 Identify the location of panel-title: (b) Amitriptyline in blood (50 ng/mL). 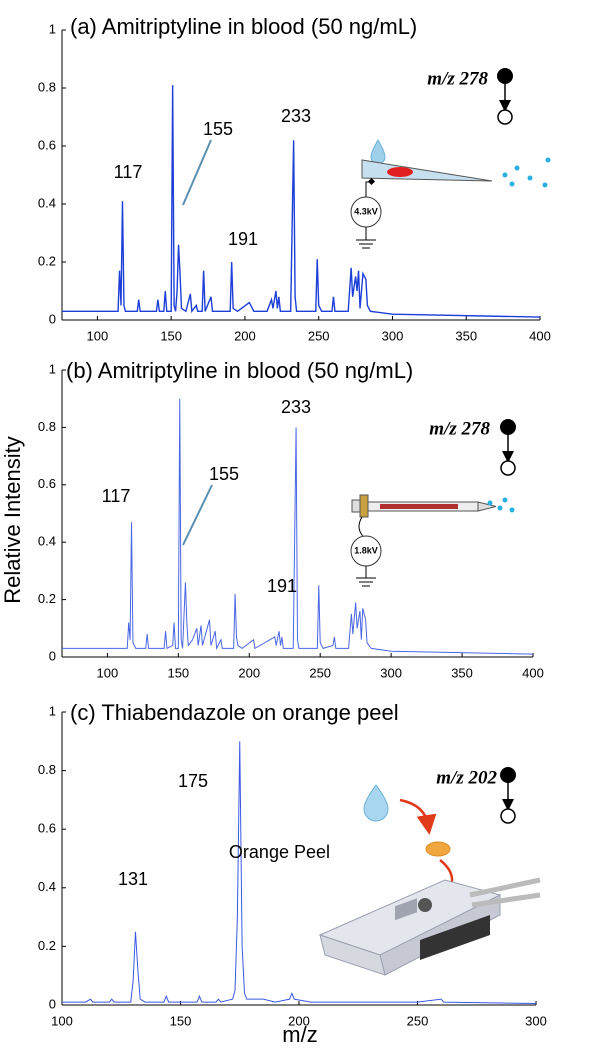
(239, 370).